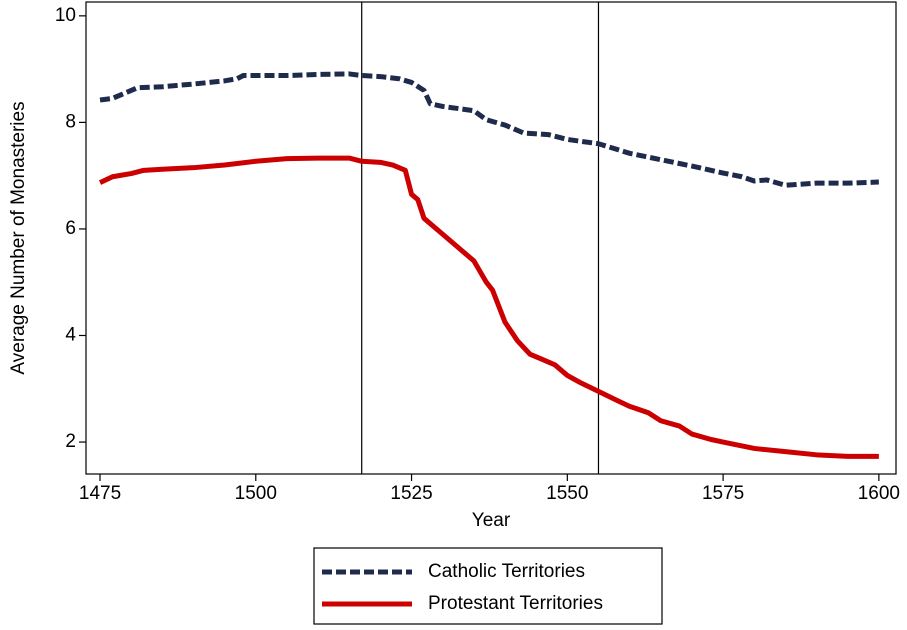 The width and height of the screenshot is (907, 630). I want to click on x-tick-label: 1550, so click(567, 493).